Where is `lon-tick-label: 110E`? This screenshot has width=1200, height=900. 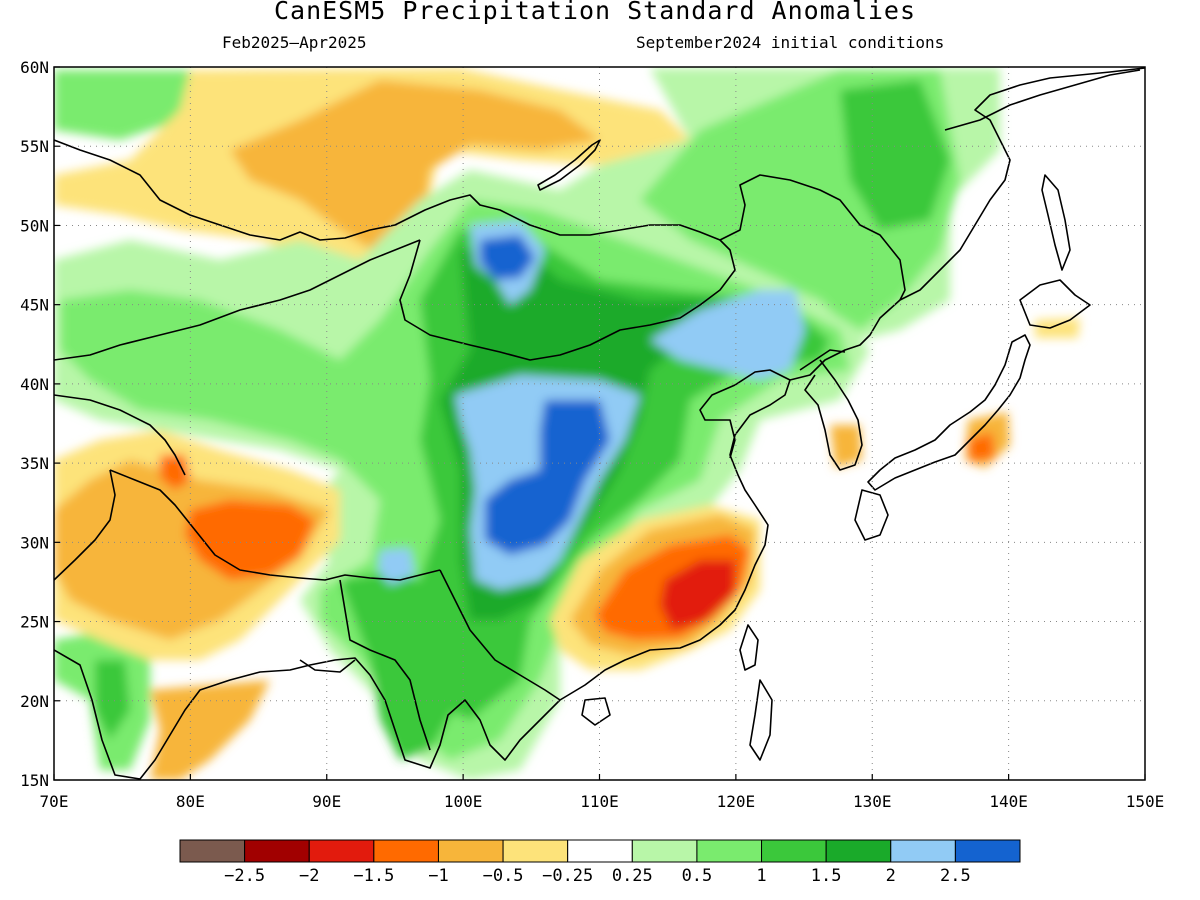 lon-tick-label: 110E is located at coordinates (599, 801).